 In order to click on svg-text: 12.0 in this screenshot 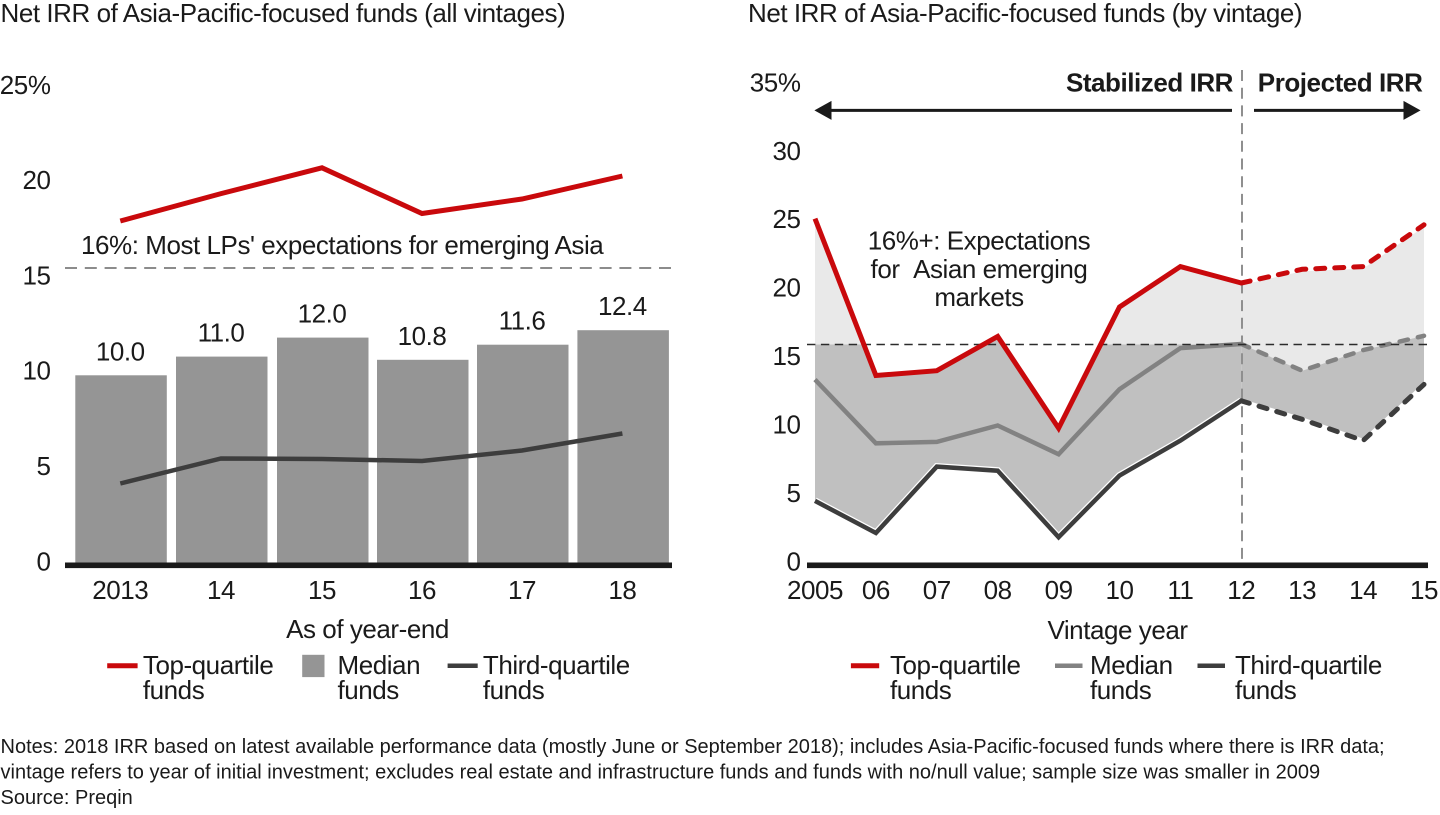, I will do `click(322, 314)`.